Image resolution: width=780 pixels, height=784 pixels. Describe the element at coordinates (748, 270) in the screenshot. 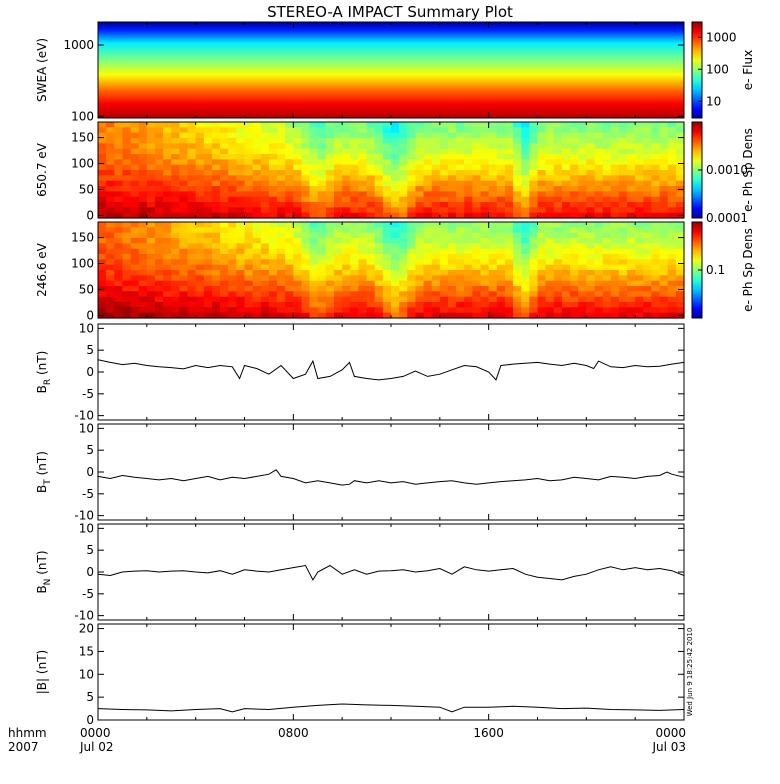

I see `colorbar-label: e- Ph Sp Dens` at that location.